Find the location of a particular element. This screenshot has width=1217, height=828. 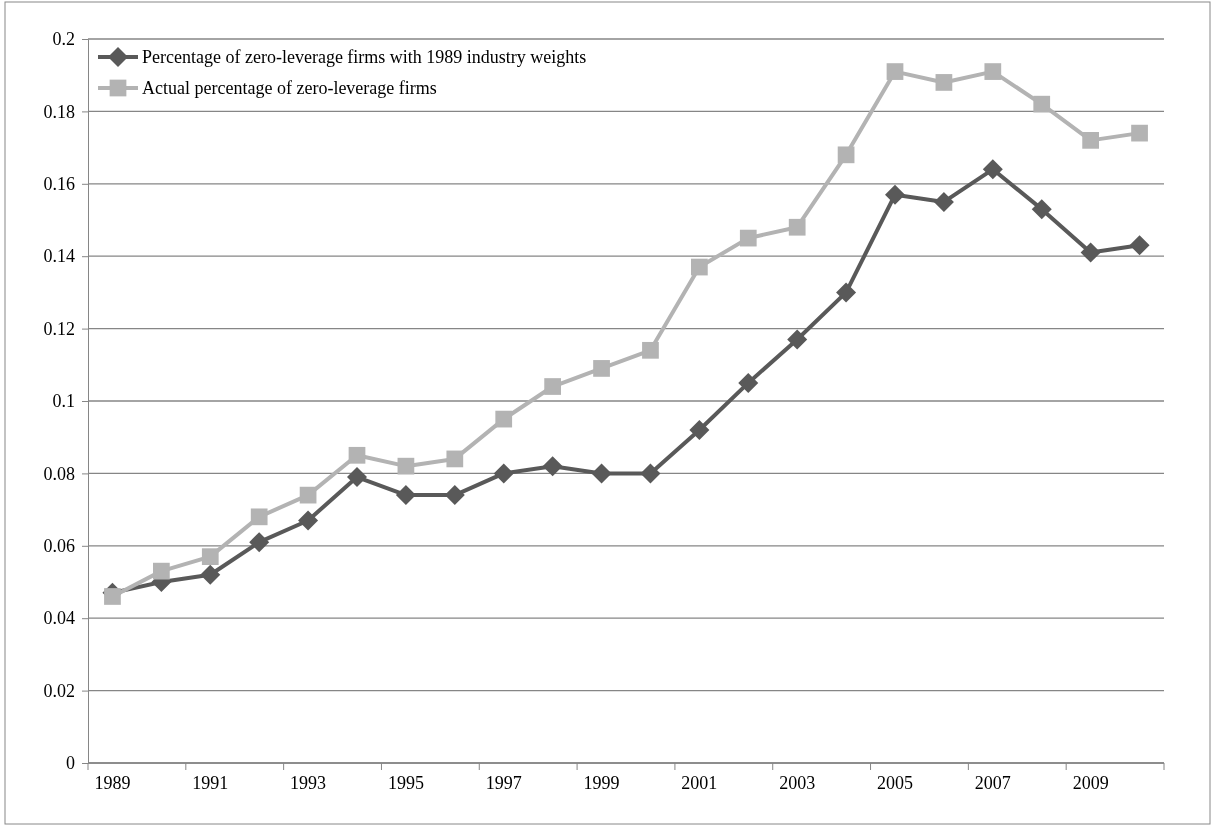

y-tick-label: 0.16 is located at coordinates (59, 184).